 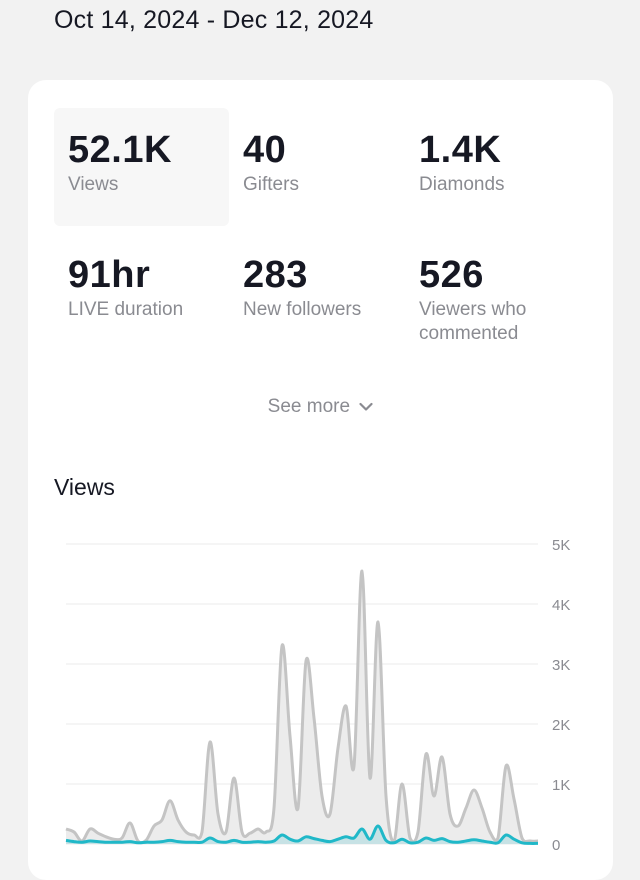 I want to click on metric-live-duration: 91hr LIVE duration, so click(x=141, y=292).